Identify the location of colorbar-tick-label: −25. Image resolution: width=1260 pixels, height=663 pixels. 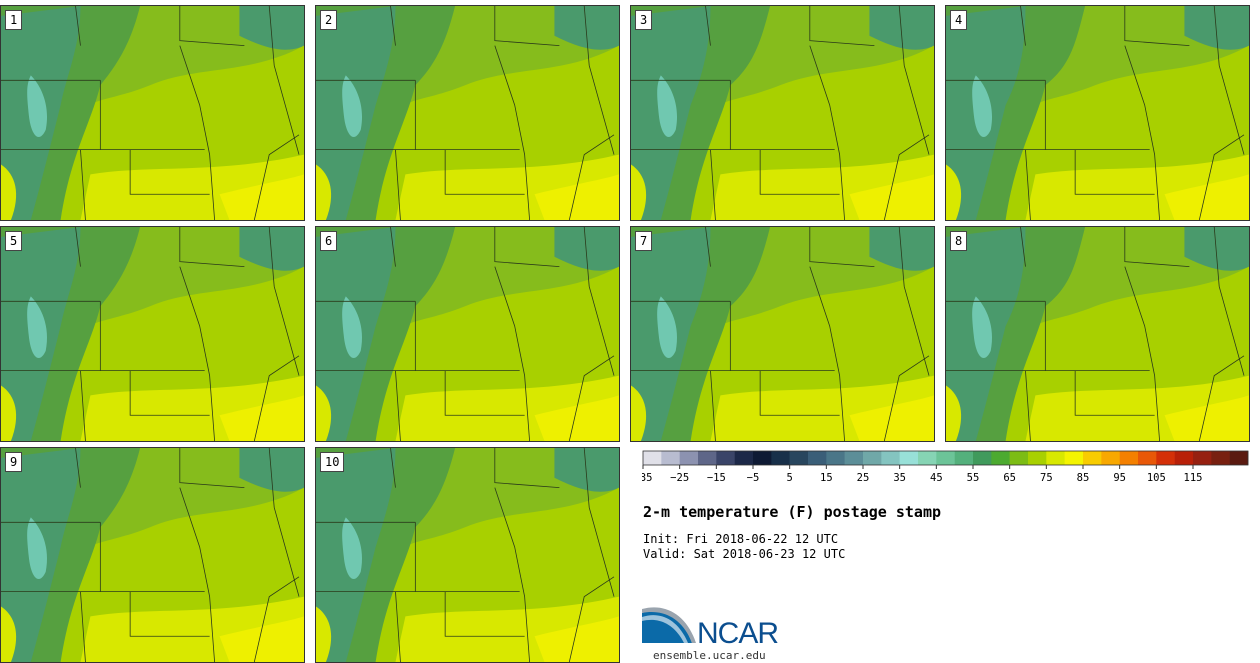
(679, 478).